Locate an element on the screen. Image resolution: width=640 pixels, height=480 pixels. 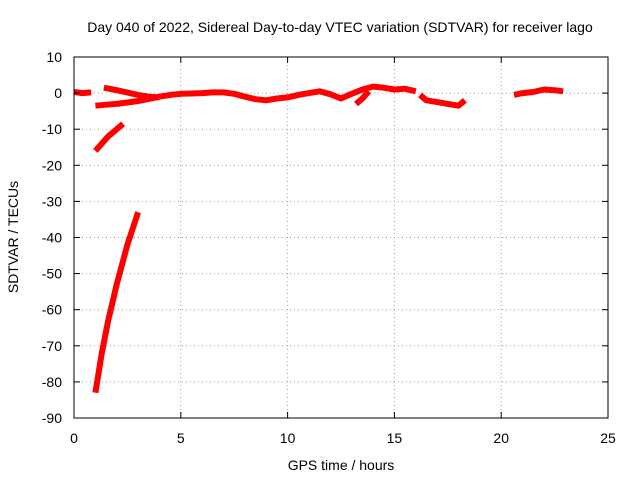
series-seg-tail is located at coordinates (538, 92).